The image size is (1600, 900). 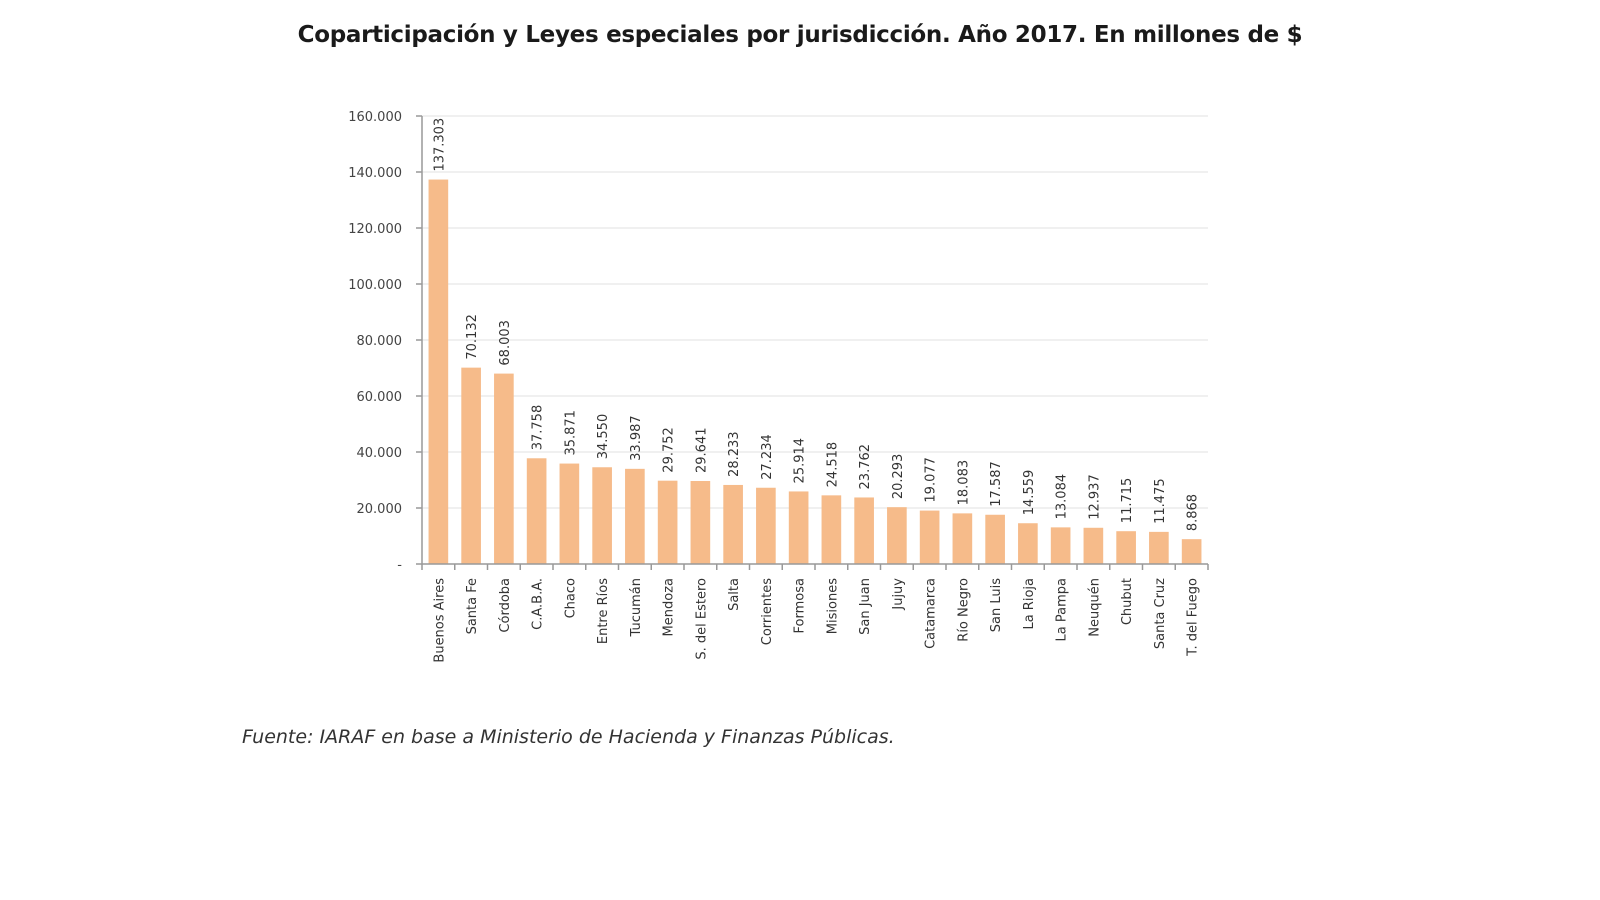 What do you see at coordinates (570, 433) in the screenshot?
I see `data-label: 35.871` at bounding box center [570, 433].